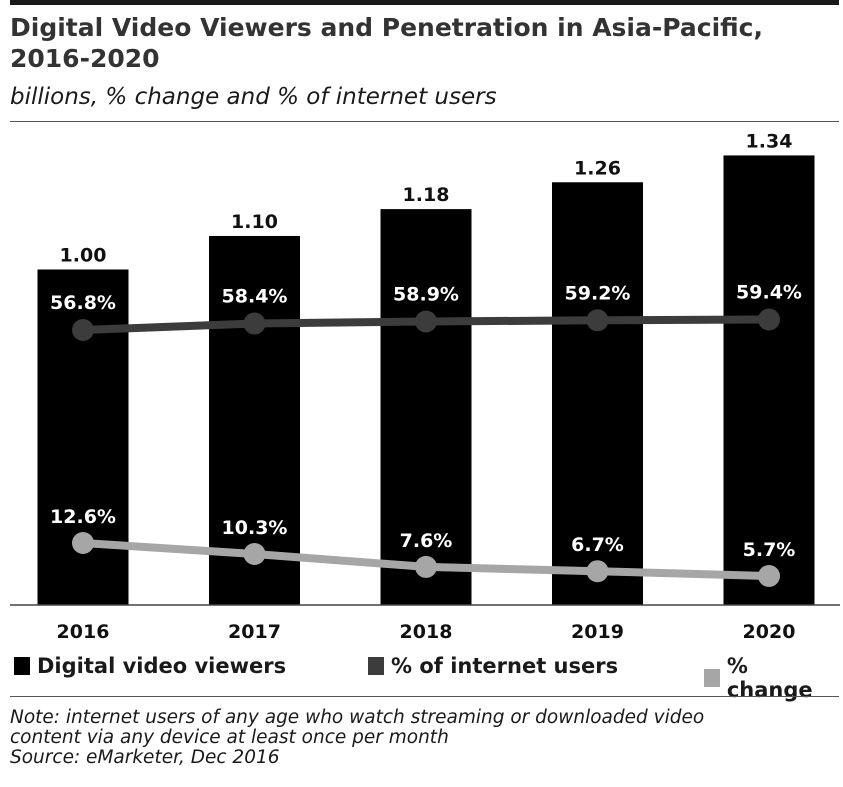  Describe the element at coordinates (83, 256) in the screenshot. I see `bar-value-label-2016: 1.00` at that location.